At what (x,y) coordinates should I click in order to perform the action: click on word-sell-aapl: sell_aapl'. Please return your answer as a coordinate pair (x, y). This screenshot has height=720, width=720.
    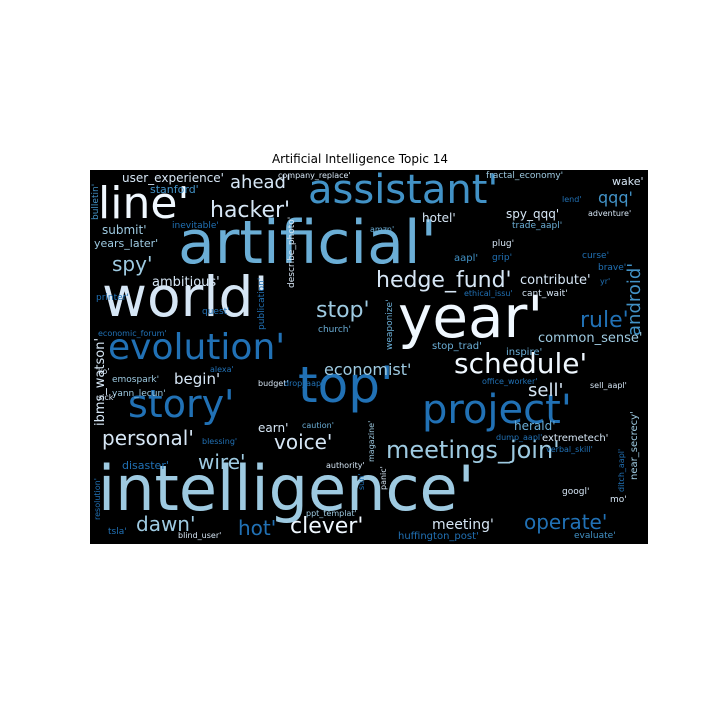
    Looking at the image, I should click on (608, 385).